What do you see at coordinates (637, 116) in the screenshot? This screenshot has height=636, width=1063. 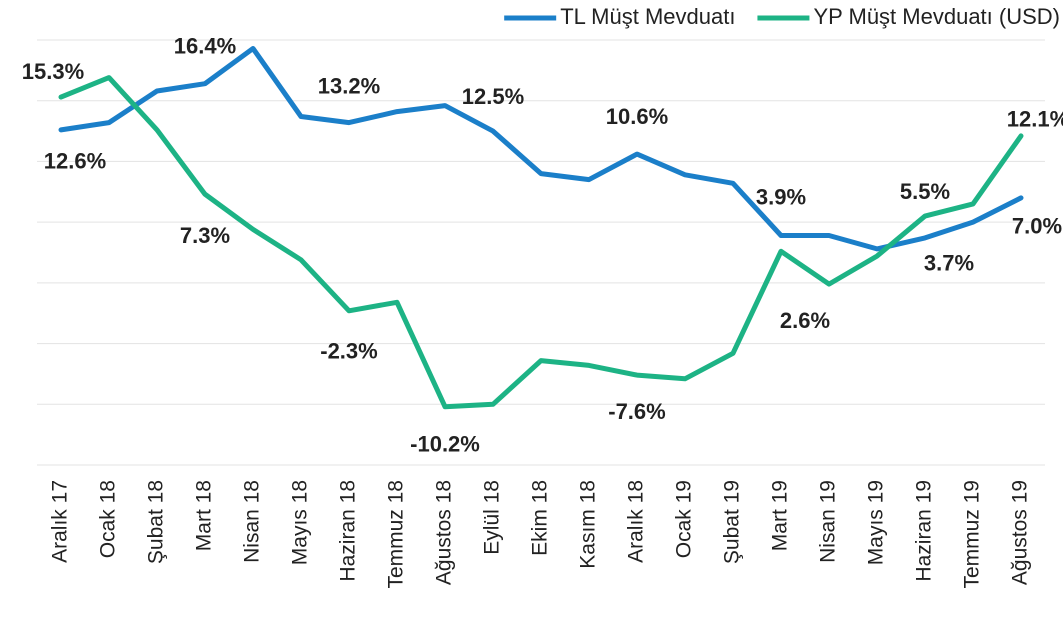 I see `data-label: 10.6%` at bounding box center [637, 116].